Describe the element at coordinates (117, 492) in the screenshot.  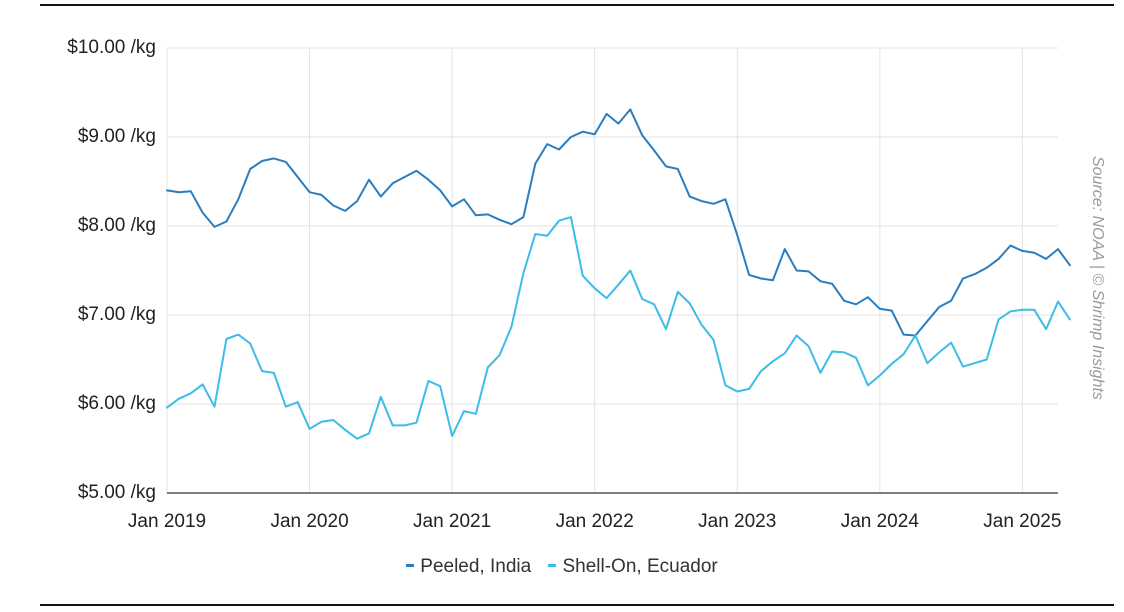
I see `y-tick-label: $5.00 /kg` at that location.